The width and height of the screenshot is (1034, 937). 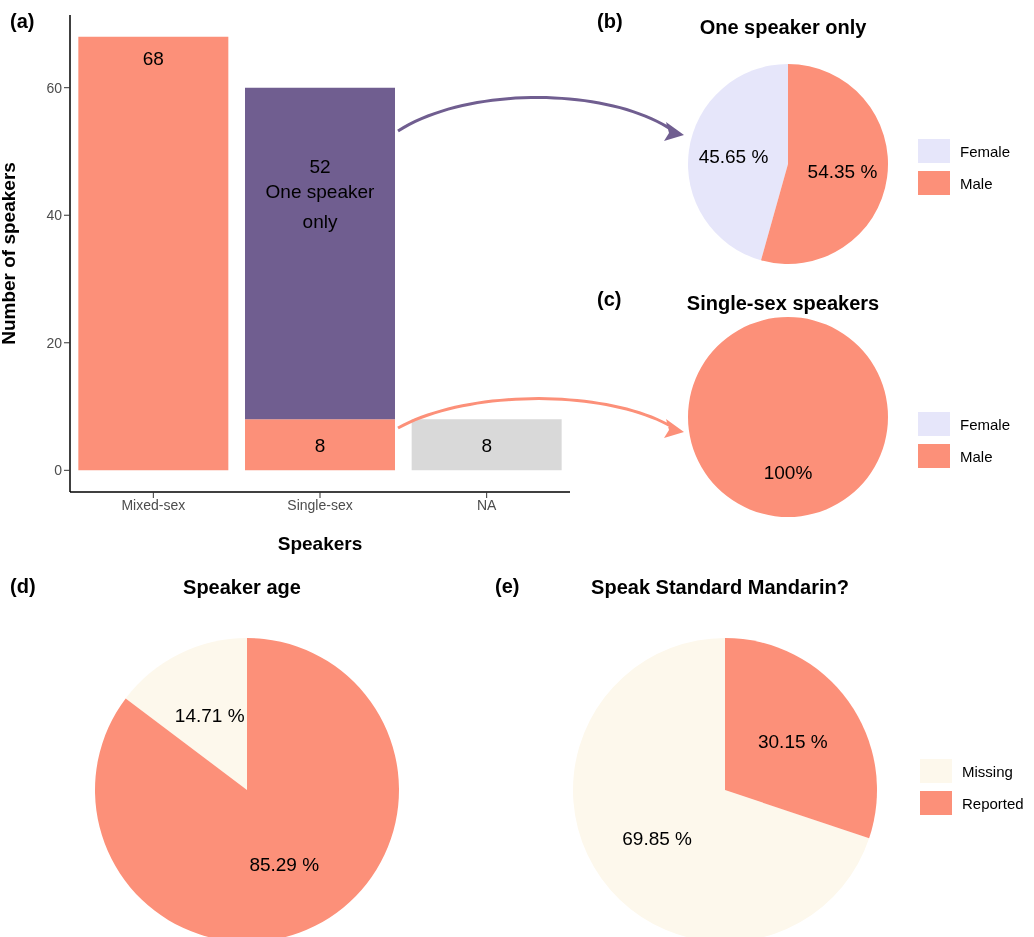 I want to click on y-tick-label: 20, so click(x=54, y=342).